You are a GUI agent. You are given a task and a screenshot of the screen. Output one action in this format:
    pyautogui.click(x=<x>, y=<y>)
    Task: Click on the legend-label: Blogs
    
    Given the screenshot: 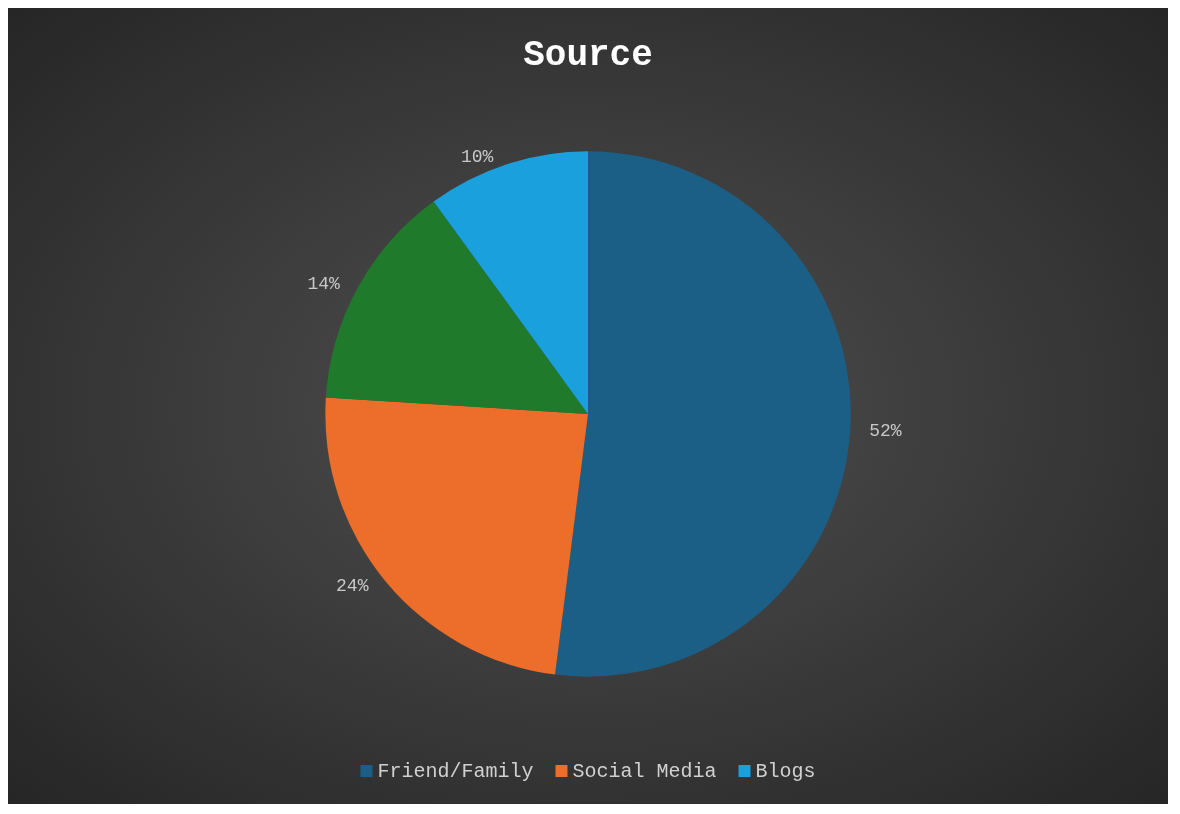 What is the action you would take?
    pyautogui.click(x=785, y=771)
    